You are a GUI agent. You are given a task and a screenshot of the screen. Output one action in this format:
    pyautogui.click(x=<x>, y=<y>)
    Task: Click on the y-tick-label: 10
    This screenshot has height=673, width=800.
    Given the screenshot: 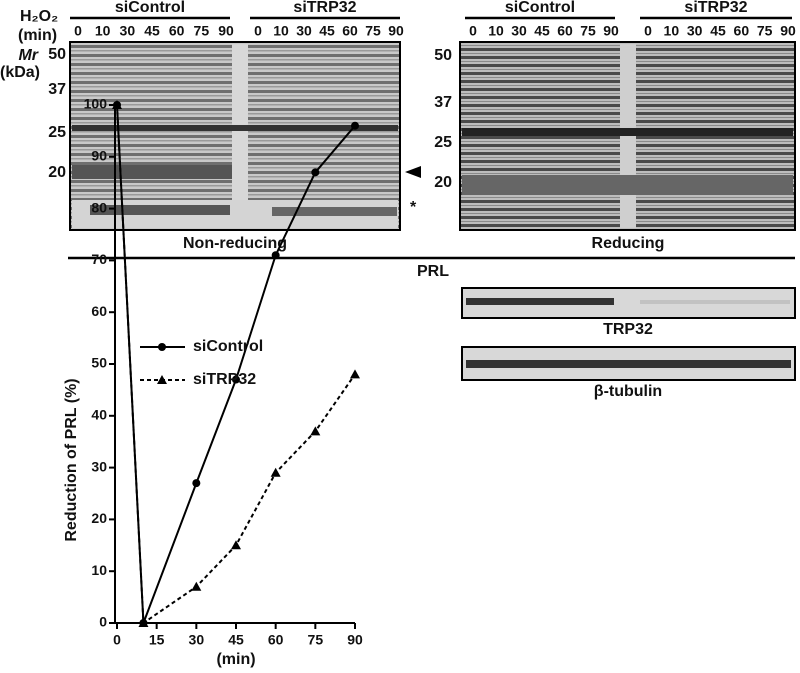 What is the action you would take?
    pyautogui.click(x=99, y=570)
    